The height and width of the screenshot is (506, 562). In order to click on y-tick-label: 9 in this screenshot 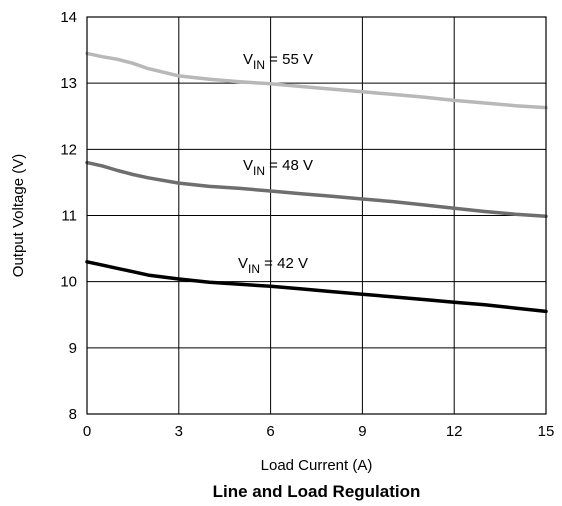, I will do `click(73, 348)`.